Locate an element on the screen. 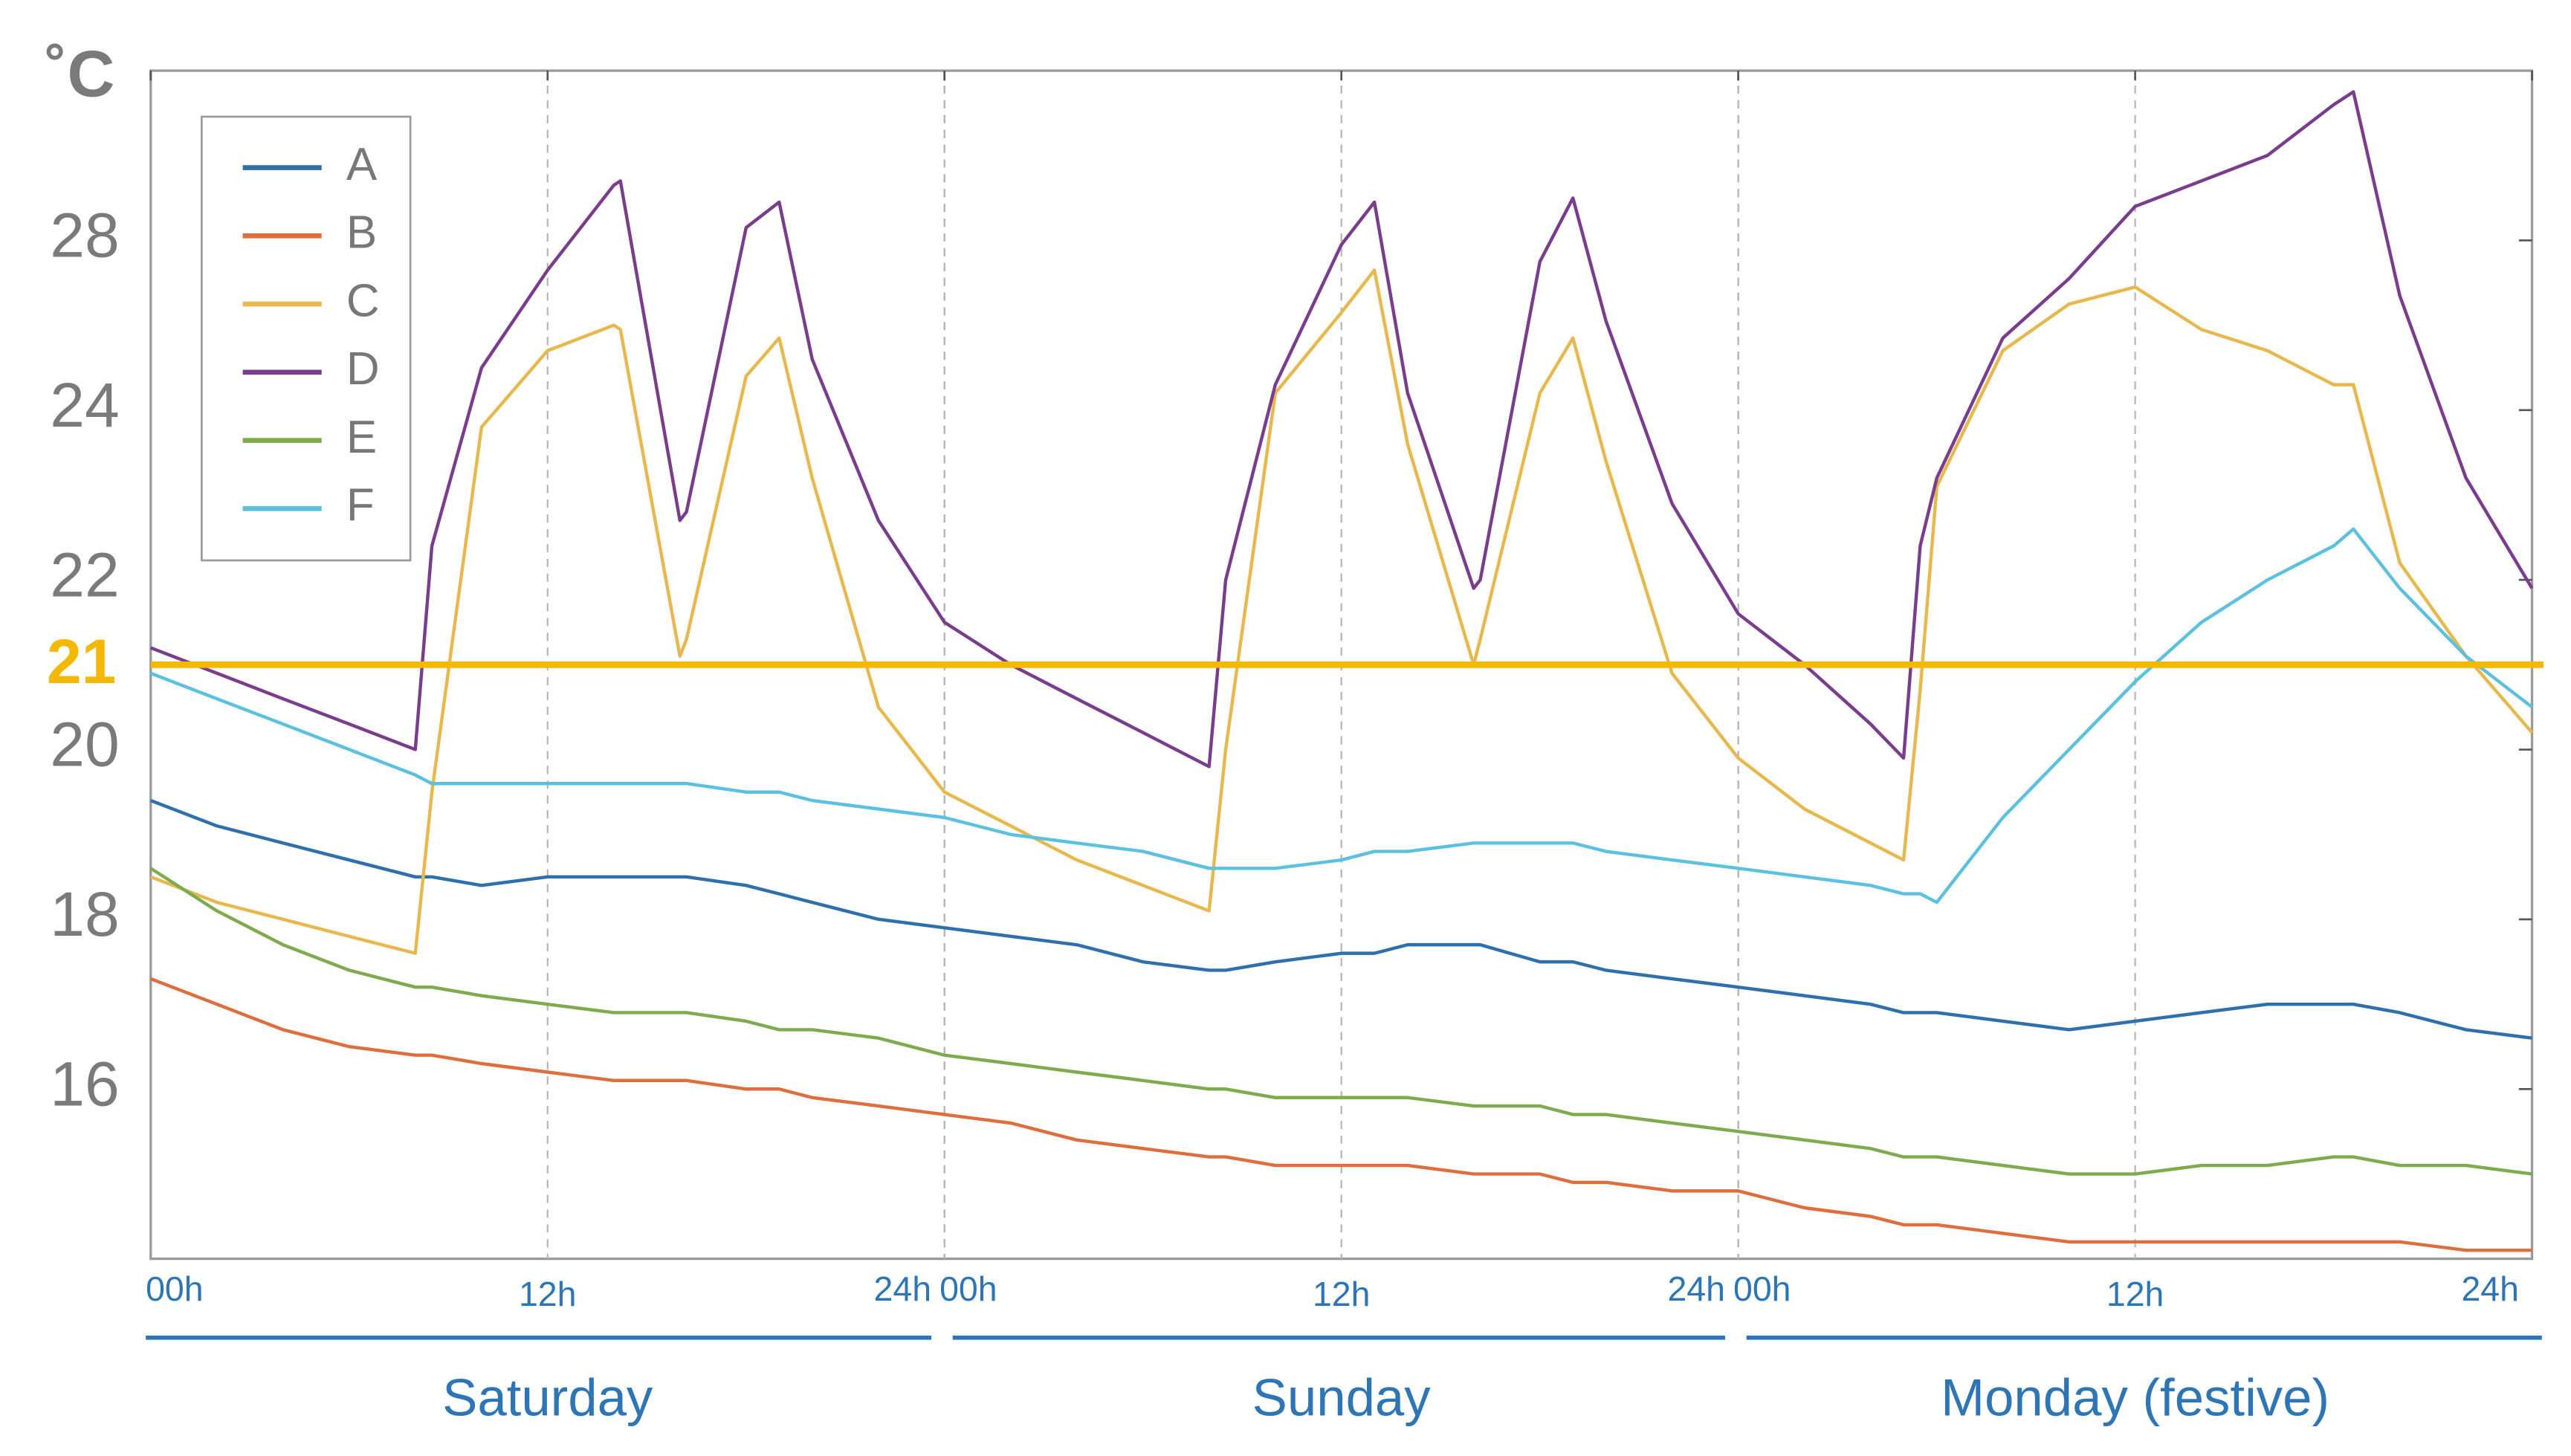 The image size is (2571, 1456). reference-label: 21 is located at coordinates (81, 662).